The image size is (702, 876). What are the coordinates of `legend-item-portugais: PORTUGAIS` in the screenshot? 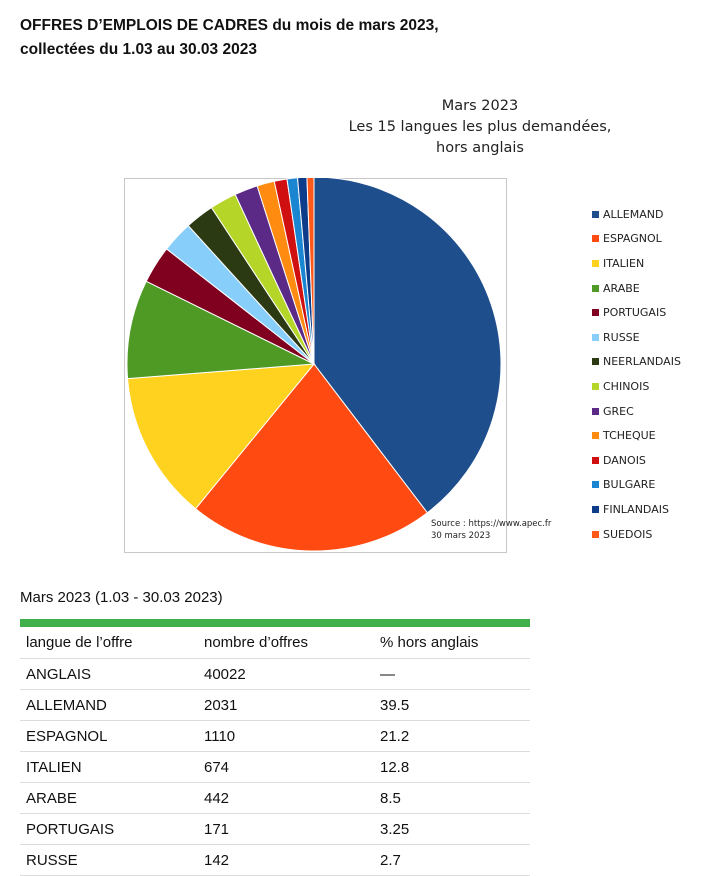 It's located at (636, 312).